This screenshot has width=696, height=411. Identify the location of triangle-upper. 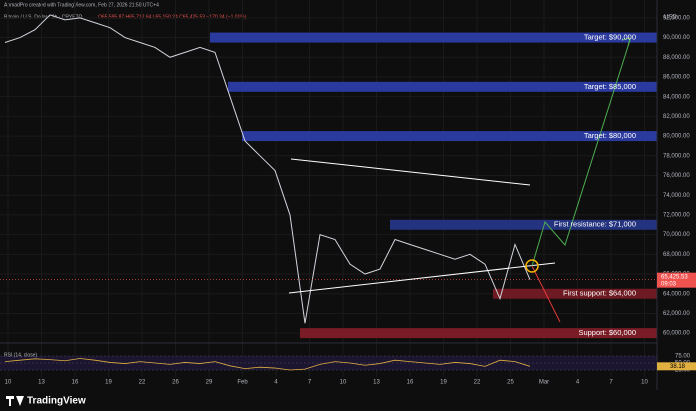
(410, 172).